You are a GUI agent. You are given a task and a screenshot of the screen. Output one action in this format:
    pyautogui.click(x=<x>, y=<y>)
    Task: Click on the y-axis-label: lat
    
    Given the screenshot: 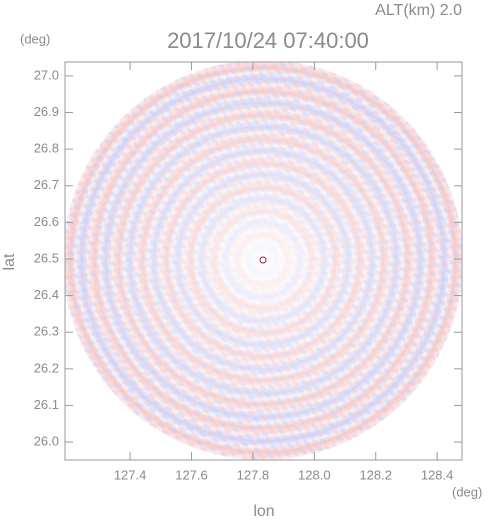 What is the action you would take?
    pyautogui.click(x=9, y=261)
    